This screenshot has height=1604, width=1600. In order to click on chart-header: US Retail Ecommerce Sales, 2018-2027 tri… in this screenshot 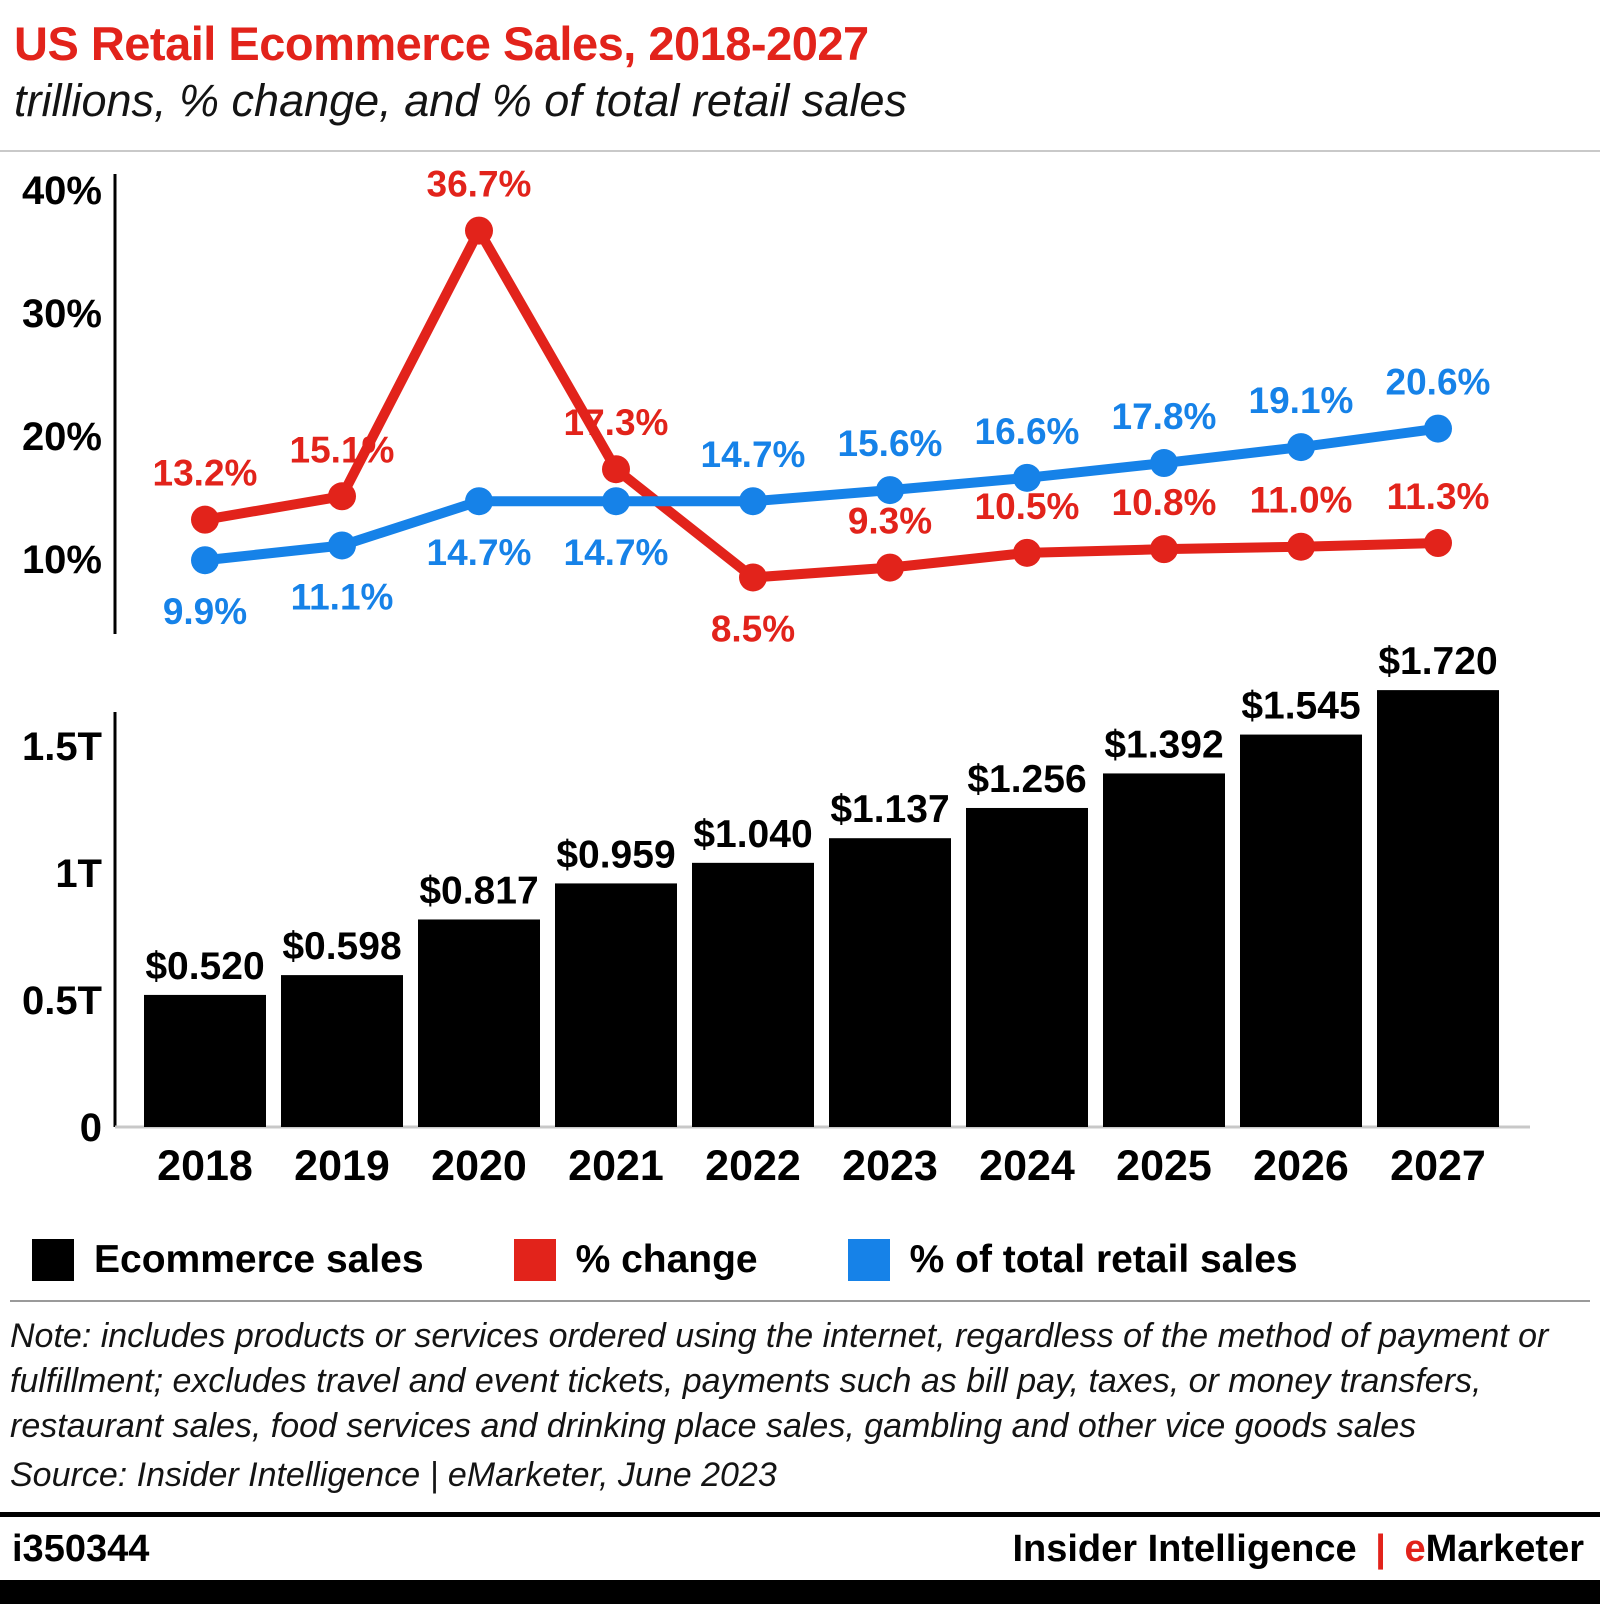, I will do `click(800, 76)`.